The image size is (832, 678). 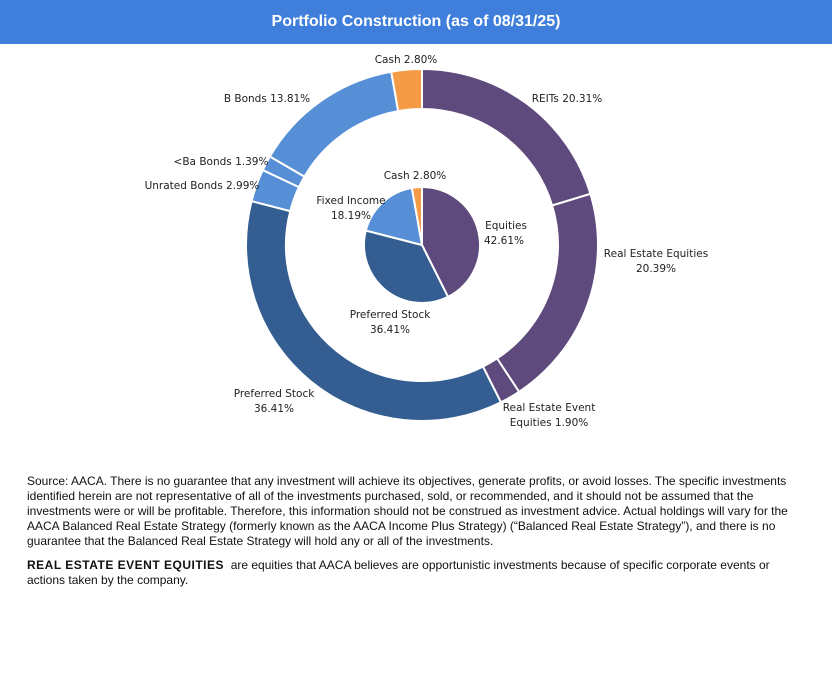 I want to click on definition-term: REAL ESTATE EVENT EQUITIES, so click(x=126, y=565).